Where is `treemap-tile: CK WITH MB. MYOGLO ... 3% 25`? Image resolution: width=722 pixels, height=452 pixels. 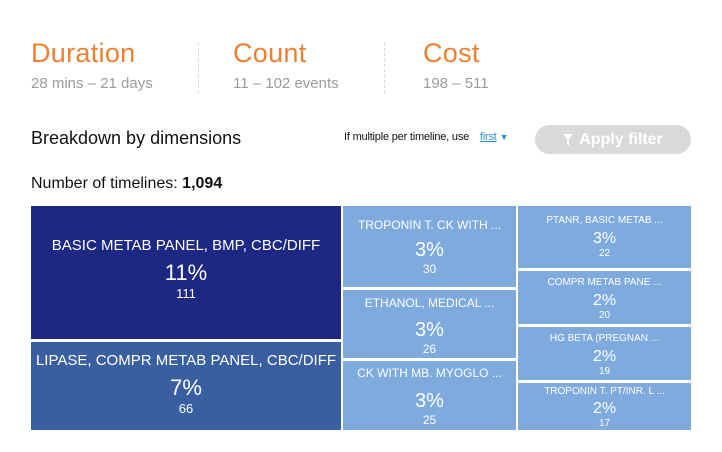
treemap-tile: CK WITH MB. MYOGLO ... 3% 25 is located at coordinates (429, 395).